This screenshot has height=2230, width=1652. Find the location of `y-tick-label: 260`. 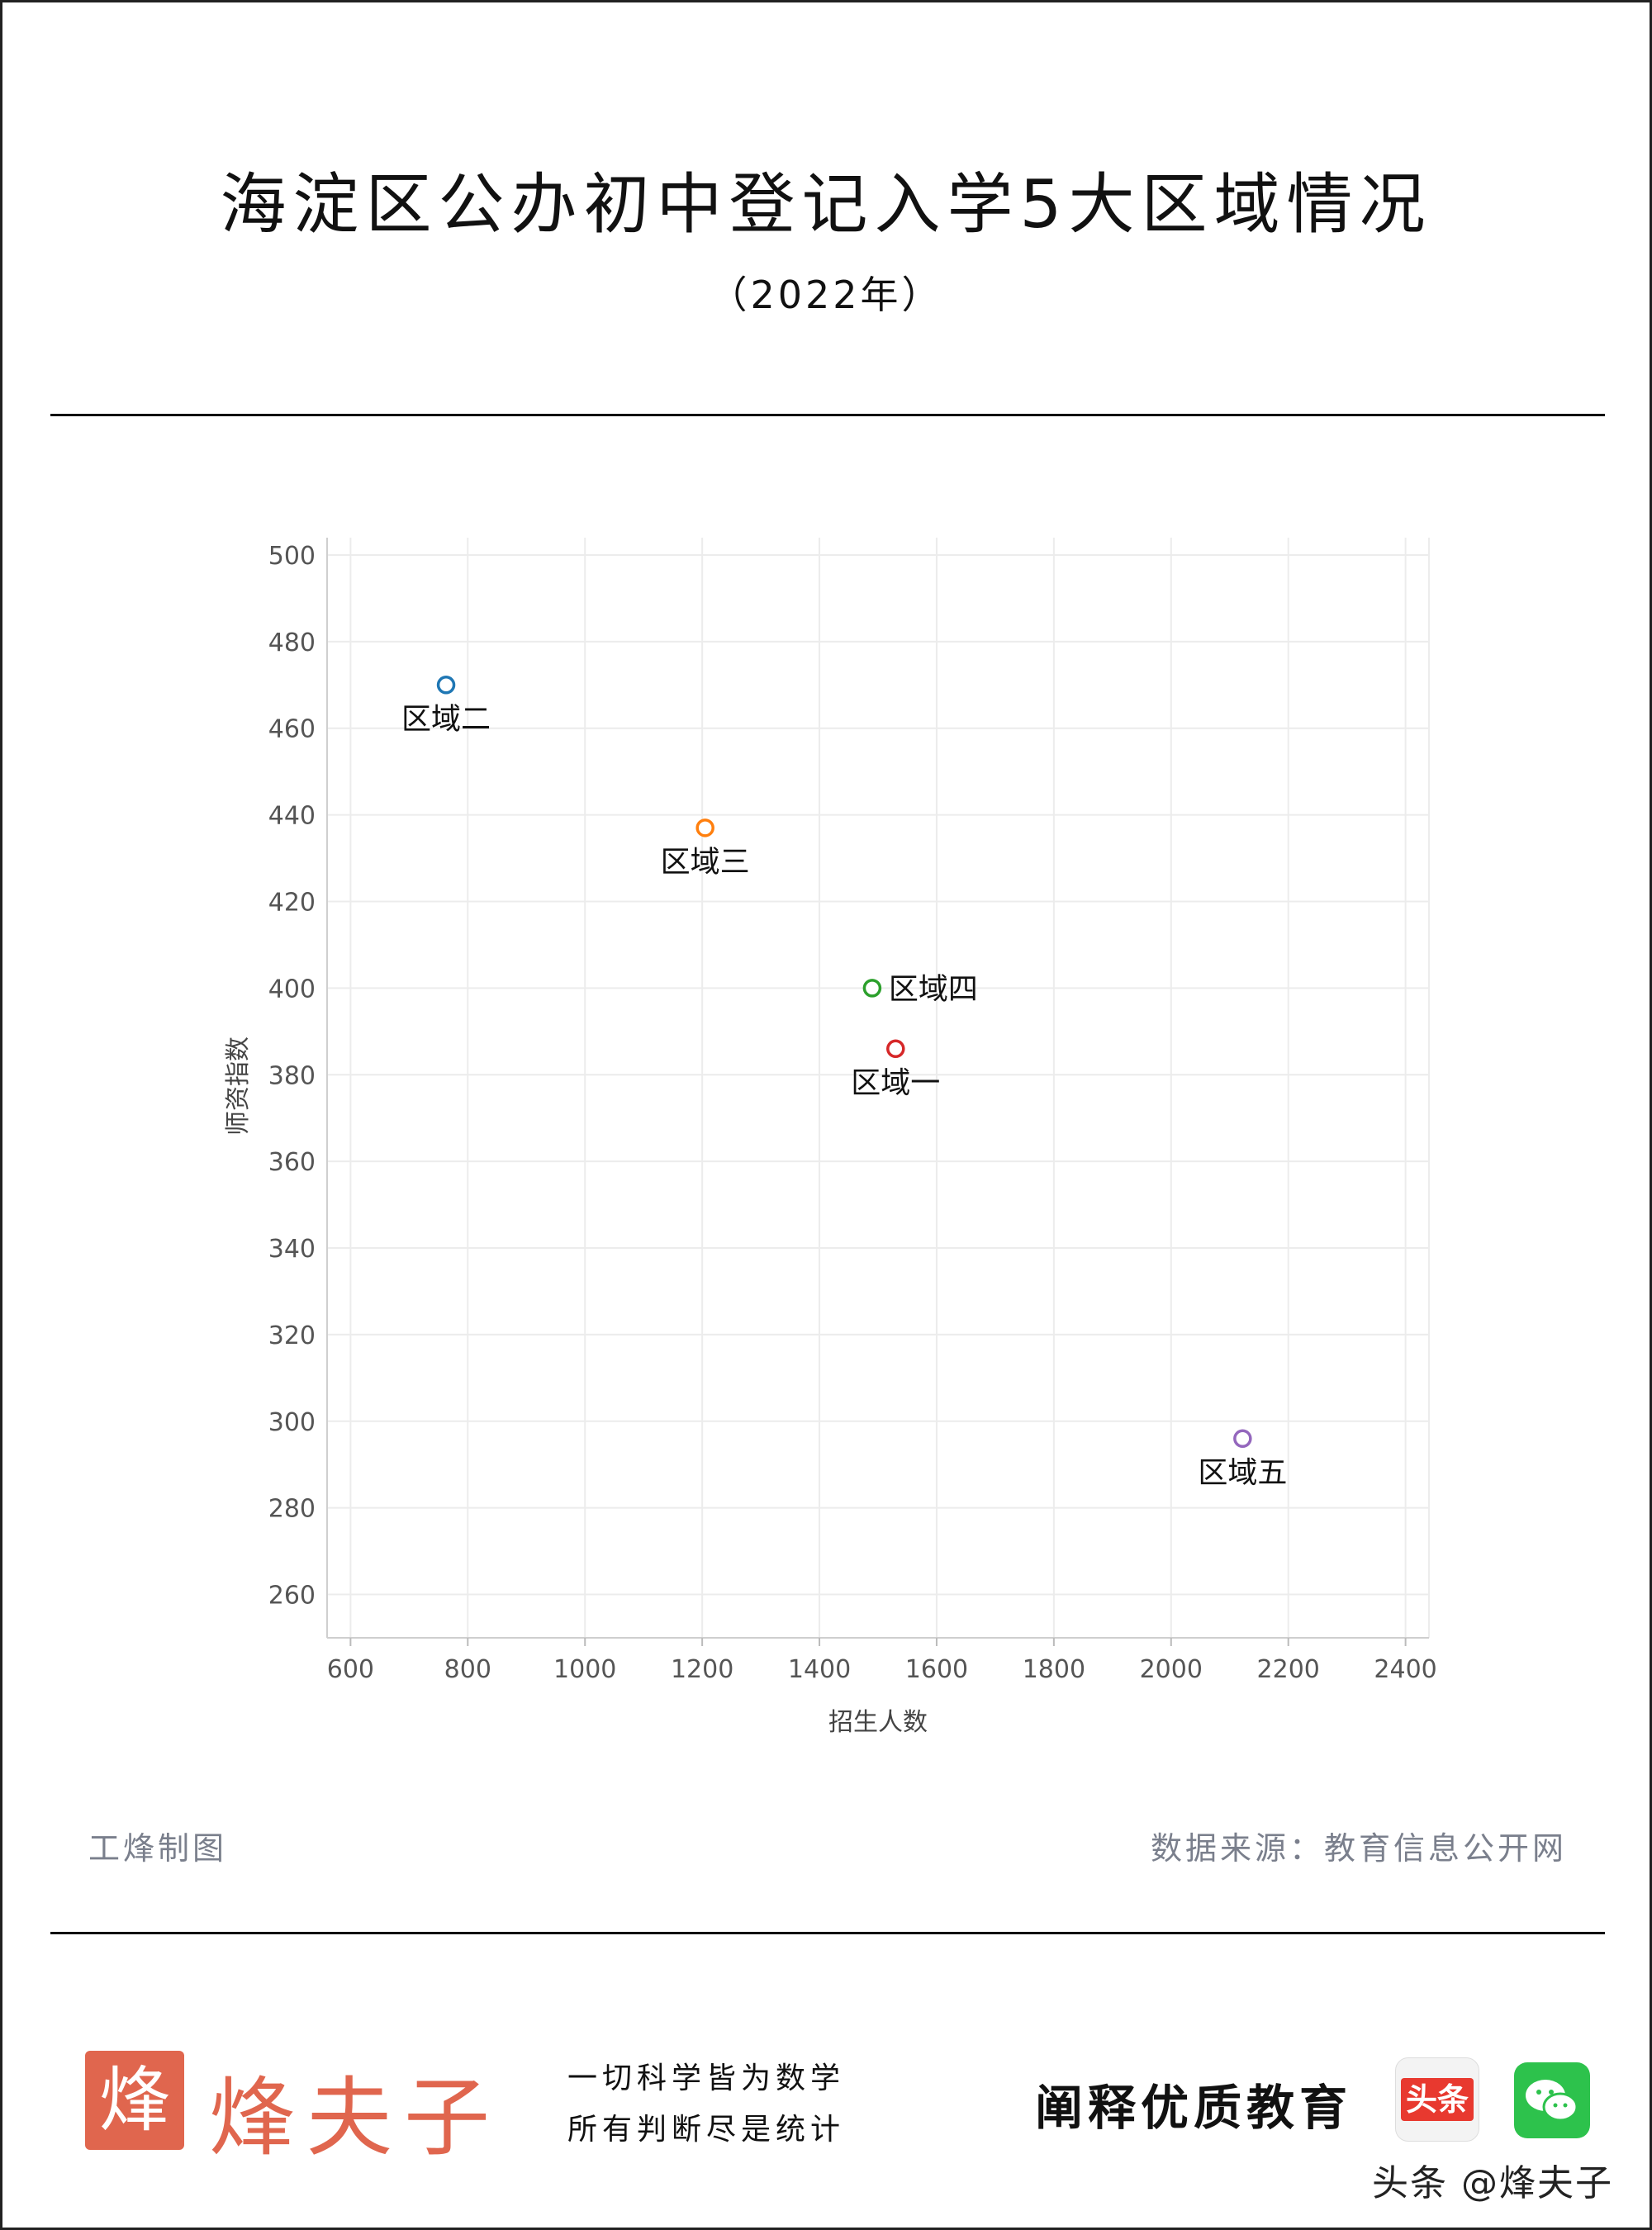

y-tick-label: 260 is located at coordinates (292, 1596).